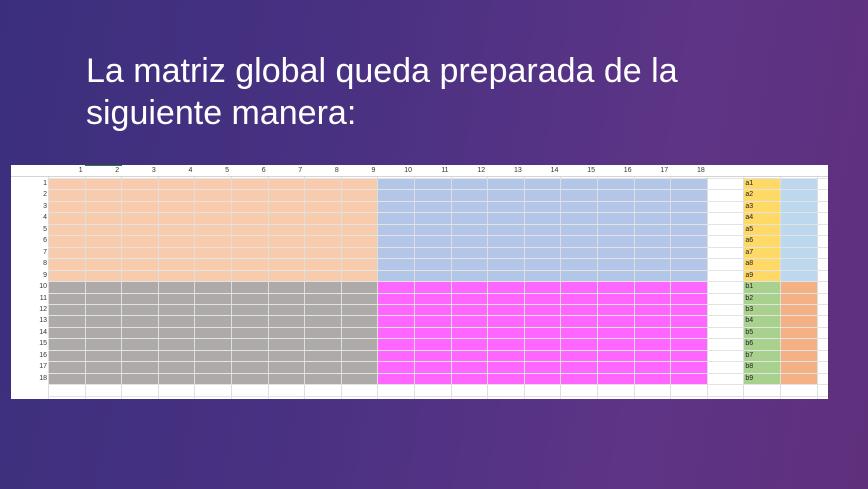 This screenshot has width=868, height=489. What do you see at coordinates (43, 309) in the screenshot?
I see `row-number: 12` at bounding box center [43, 309].